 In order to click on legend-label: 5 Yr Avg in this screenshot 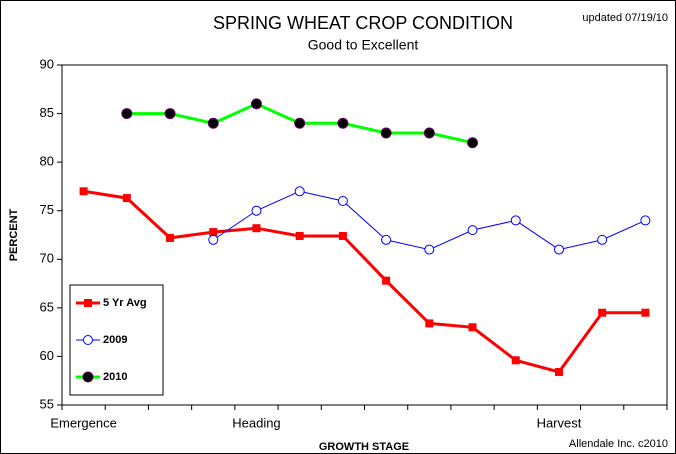, I will do `click(125, 303)`.